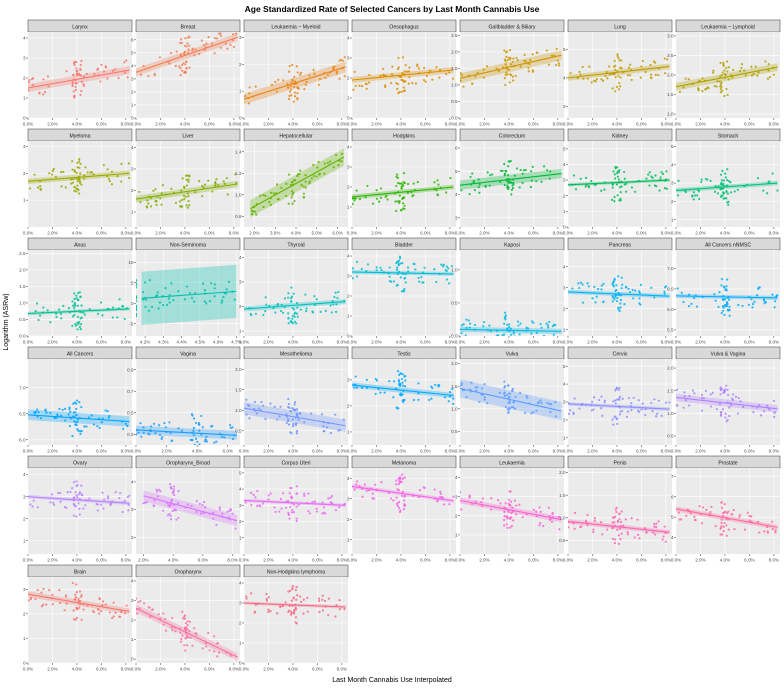 This screenshot has height=692, width=784. What do you see at coordinates (348, 207) in the screenshot?
I see `y-tick-label: 1` at bounding box center [348, 207].